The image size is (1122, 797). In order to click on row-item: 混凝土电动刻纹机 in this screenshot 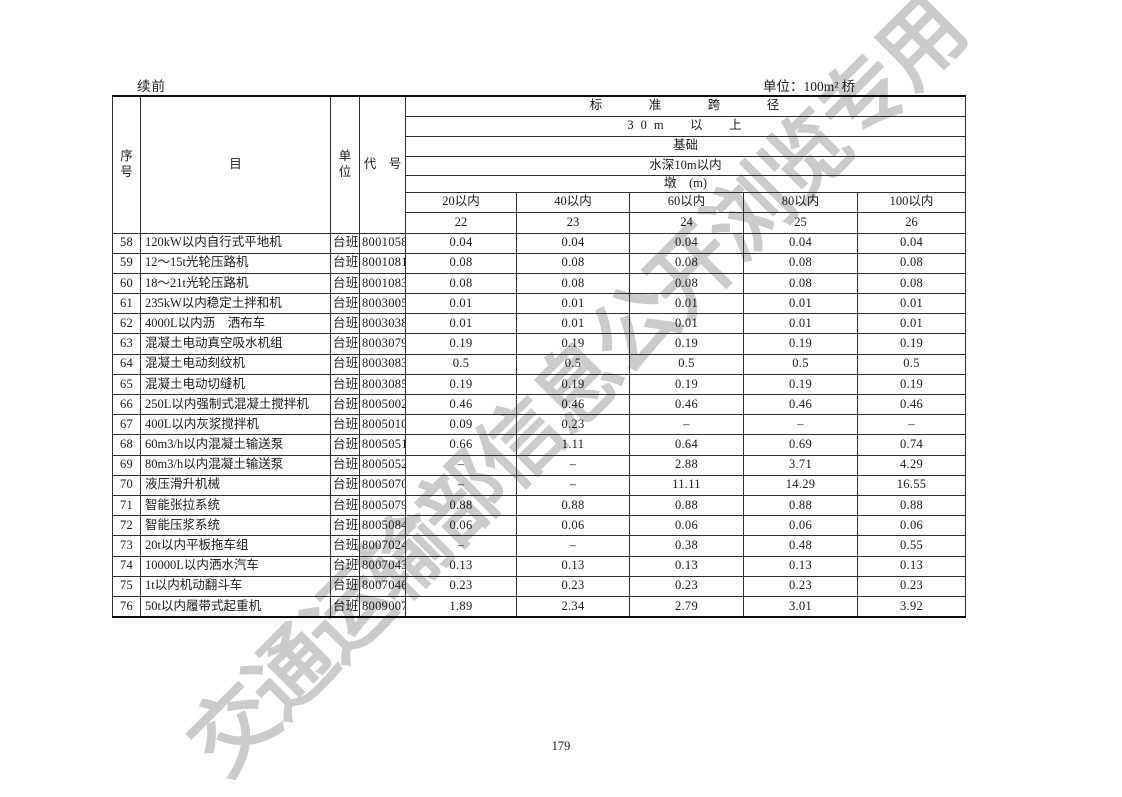, I will do `click(235, 364)`.